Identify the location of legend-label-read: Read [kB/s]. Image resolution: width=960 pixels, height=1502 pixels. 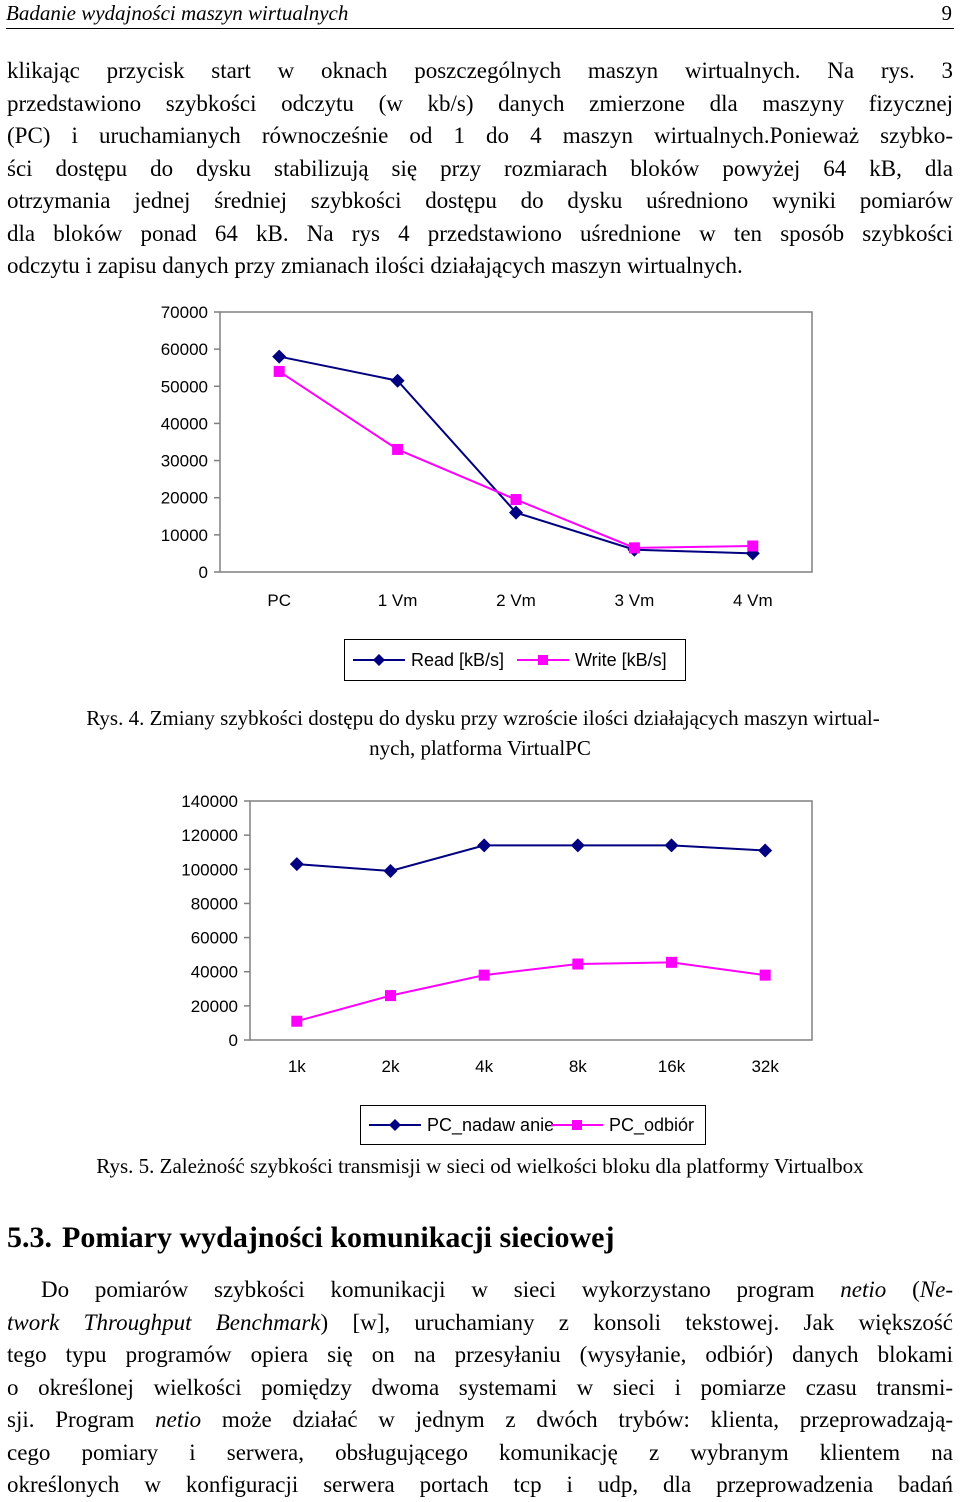
(458, 659).